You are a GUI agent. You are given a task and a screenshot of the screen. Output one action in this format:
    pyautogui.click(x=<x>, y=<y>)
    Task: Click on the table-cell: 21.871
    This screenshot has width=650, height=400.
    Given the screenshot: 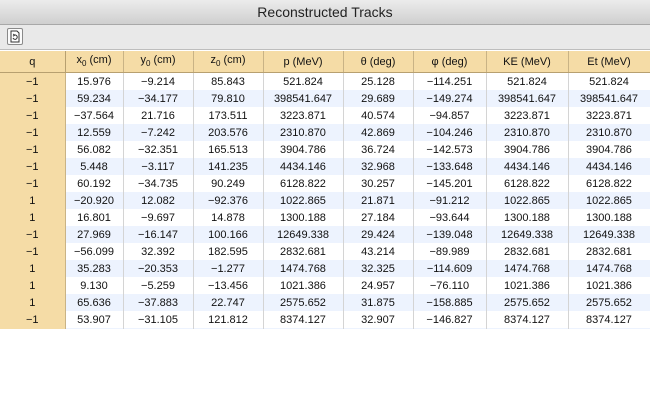 What is the action you would take?
    pyautogui.click(x=378, y=200)
    